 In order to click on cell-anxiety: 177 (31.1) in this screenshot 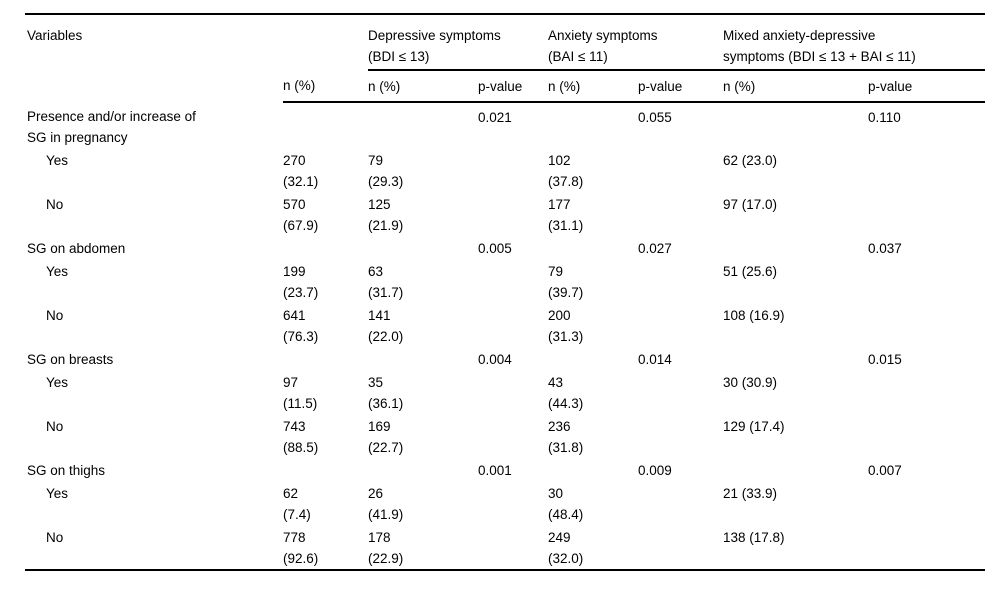, I will do `click(593, 214)`.